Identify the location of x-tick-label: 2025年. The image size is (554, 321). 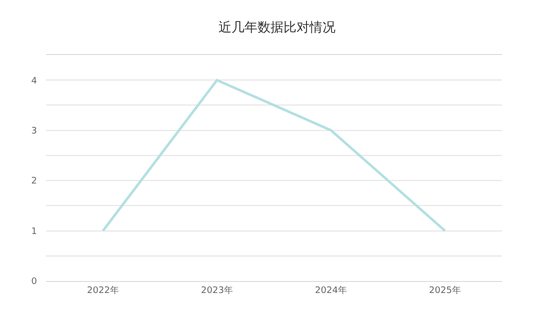
(445, 290).